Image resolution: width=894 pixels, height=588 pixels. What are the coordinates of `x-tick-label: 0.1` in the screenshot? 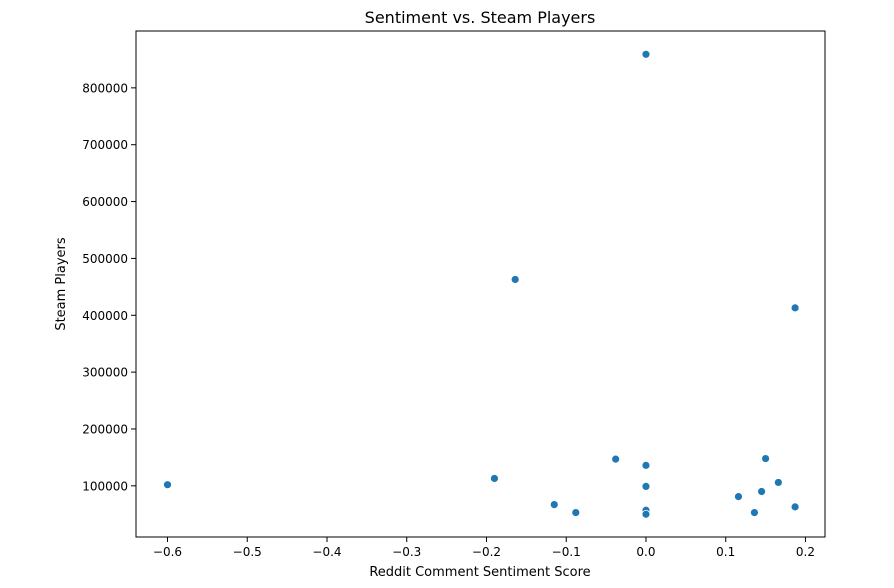 It's located at (725, 552).